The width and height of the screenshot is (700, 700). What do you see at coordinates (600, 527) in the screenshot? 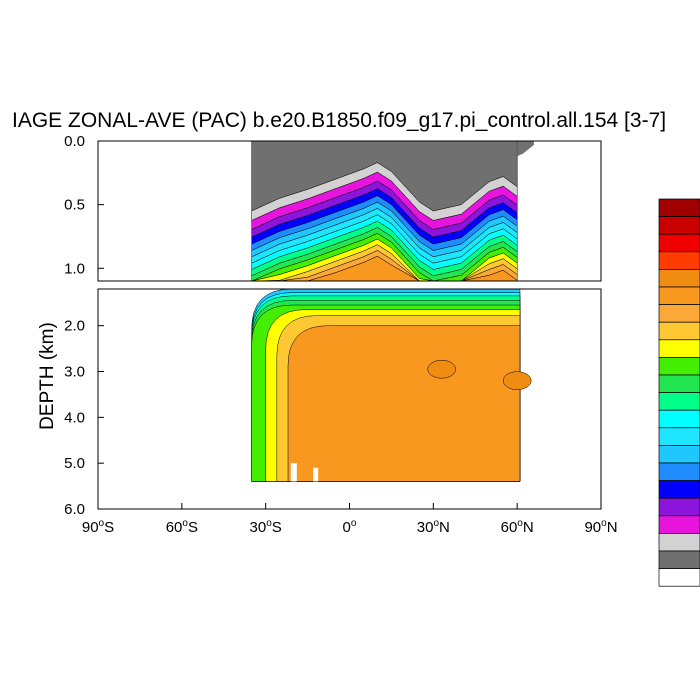
I see `x-tick-label: 90oN` at bounding box center [600, 527].